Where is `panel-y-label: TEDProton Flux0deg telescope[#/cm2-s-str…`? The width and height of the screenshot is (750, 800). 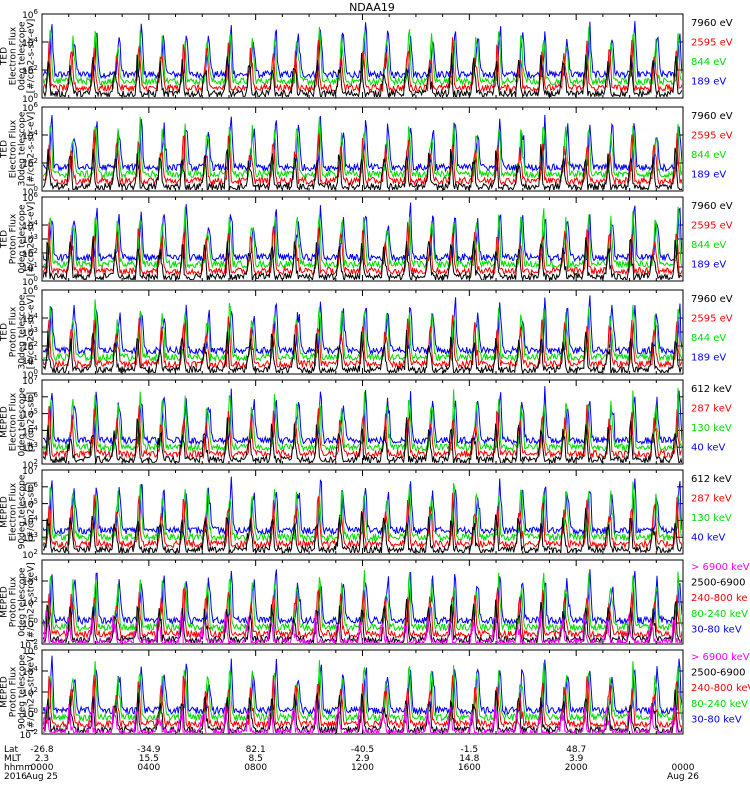 panel-y-label: TEDProton Flux0deg telescope[#/cm2-s-str… is located at coordinates (18, 239).